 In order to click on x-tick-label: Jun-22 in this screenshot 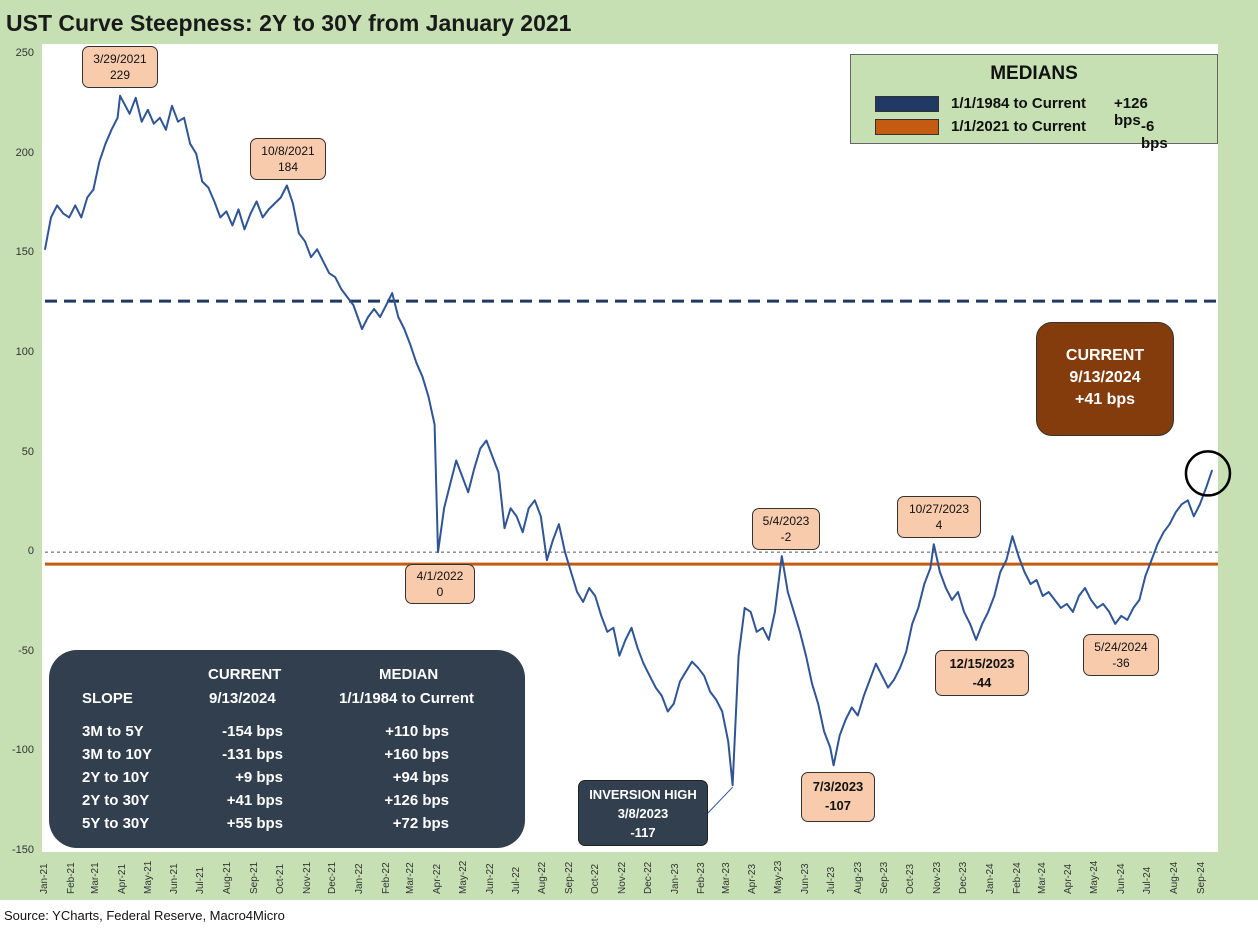, I will do `click(490, 878)`.